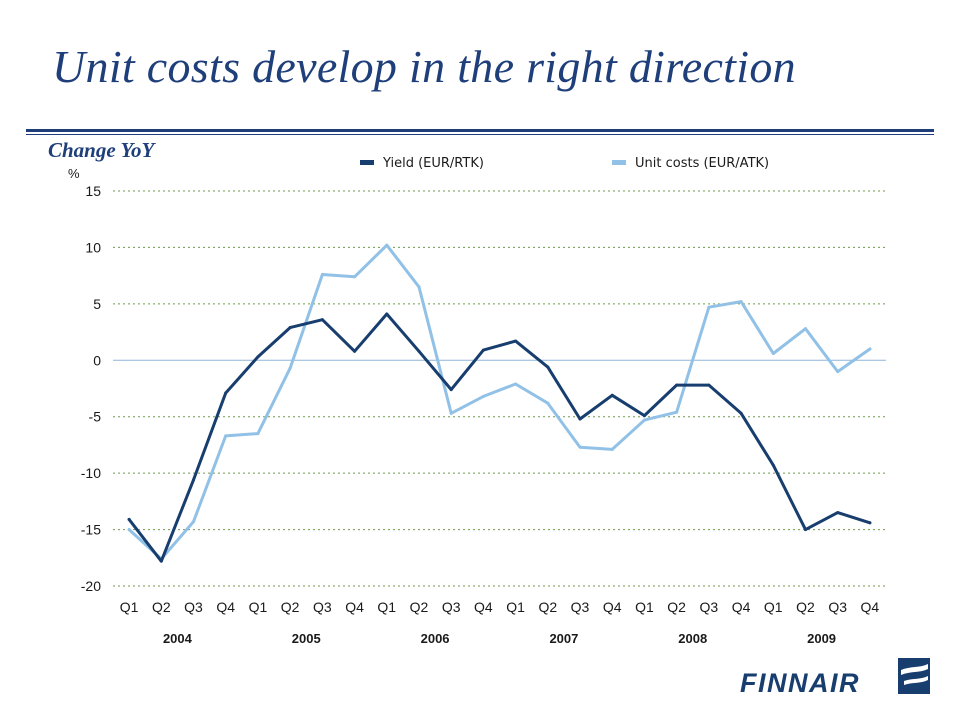 The height and width of the screenshot is (720, 960). I want to click on finnair-logo: FINNAIR, so click(835, 677).